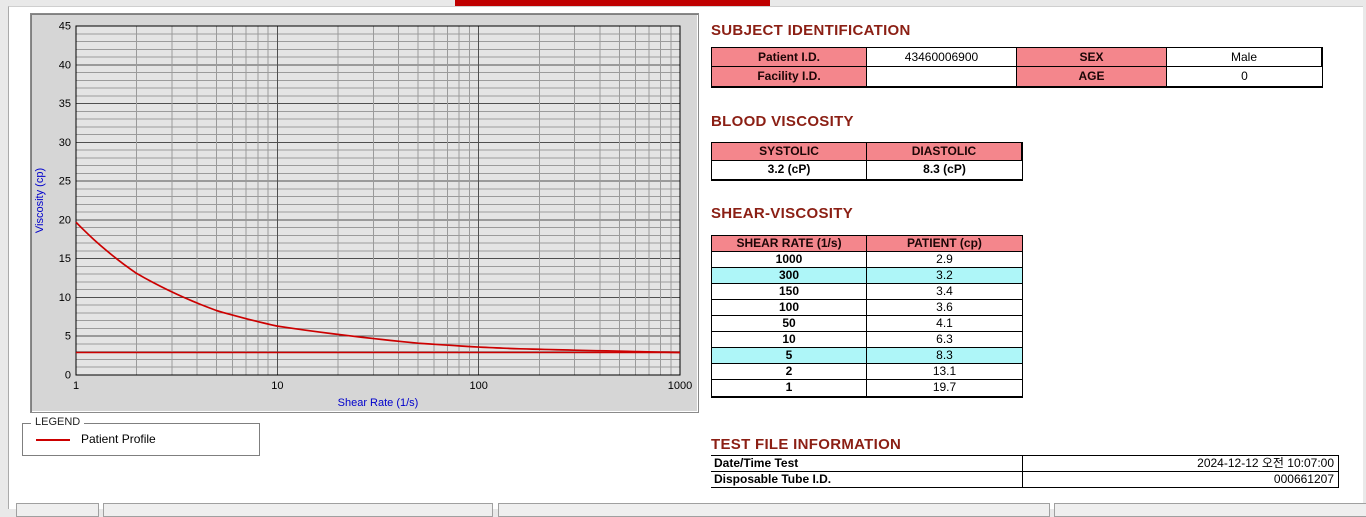 The image size is (1366, 517). Describe the element at coordinates (65, 143) in the screenshot. I see `svg-text: 30` at that location.